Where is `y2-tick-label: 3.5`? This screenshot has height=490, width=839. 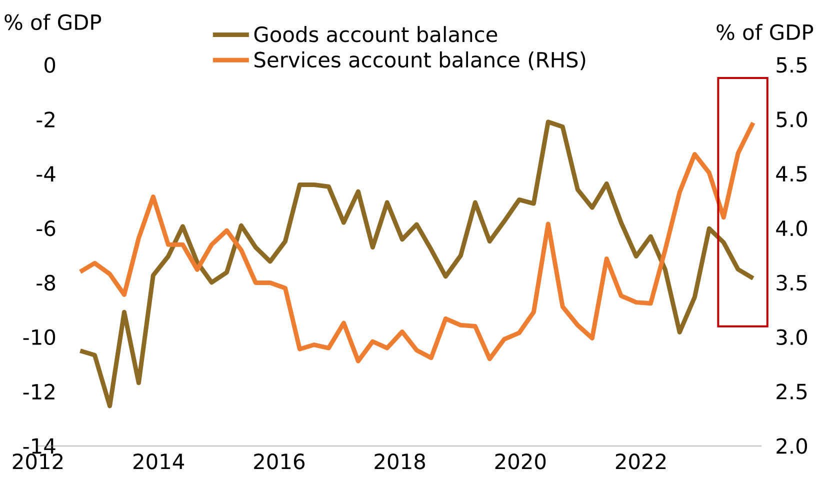
y2-tick-label: 3.5 is located at coordinates (791, 282).